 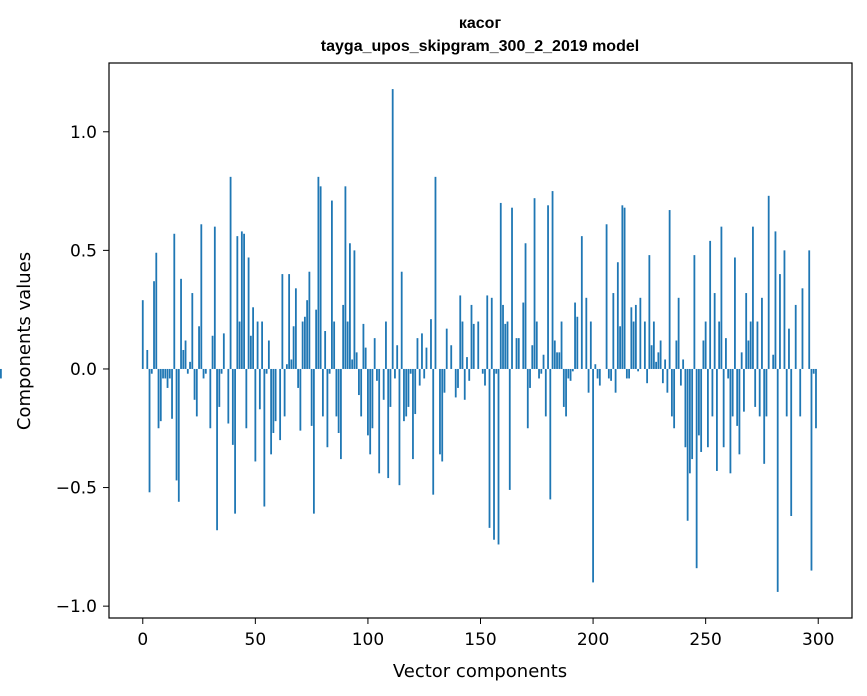 I want to click on y-tick-label: 1.0, so click(x=83, y=133).